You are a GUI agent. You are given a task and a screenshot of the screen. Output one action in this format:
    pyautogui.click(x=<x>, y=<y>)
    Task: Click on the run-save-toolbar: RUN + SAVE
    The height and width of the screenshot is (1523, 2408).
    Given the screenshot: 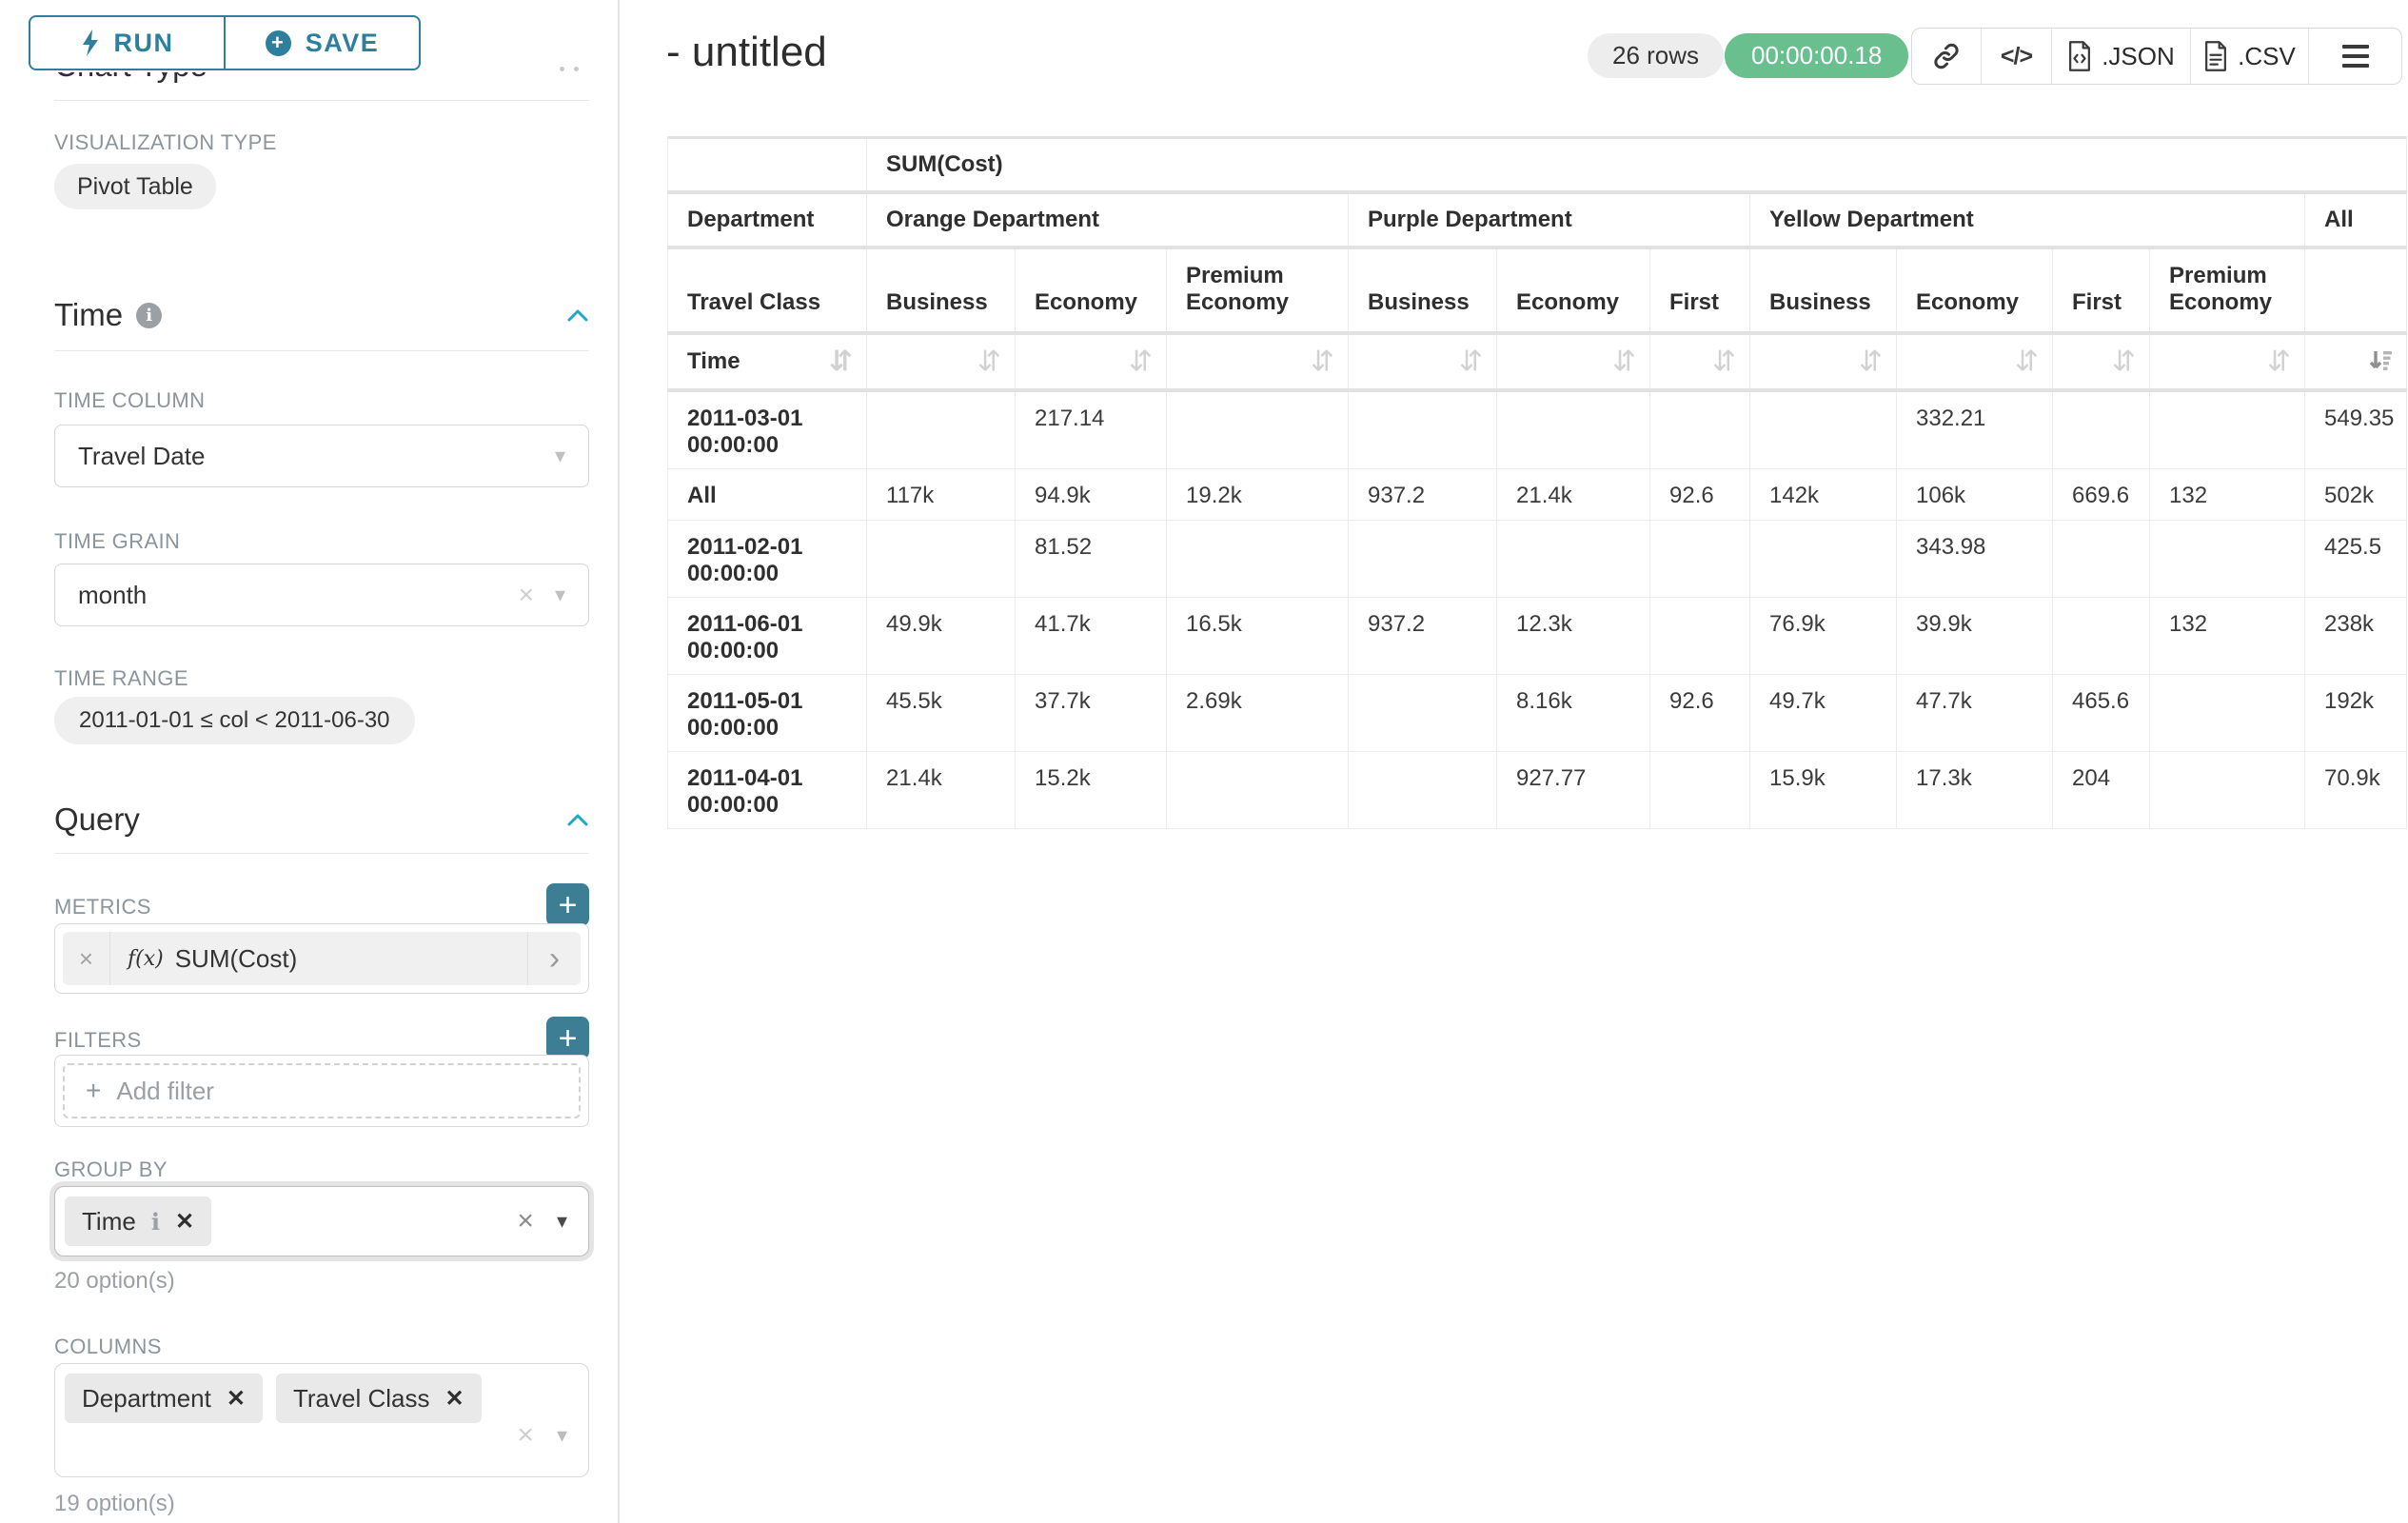 What is the action you would take?
    pyautogui.click(x=309, y=36)
    